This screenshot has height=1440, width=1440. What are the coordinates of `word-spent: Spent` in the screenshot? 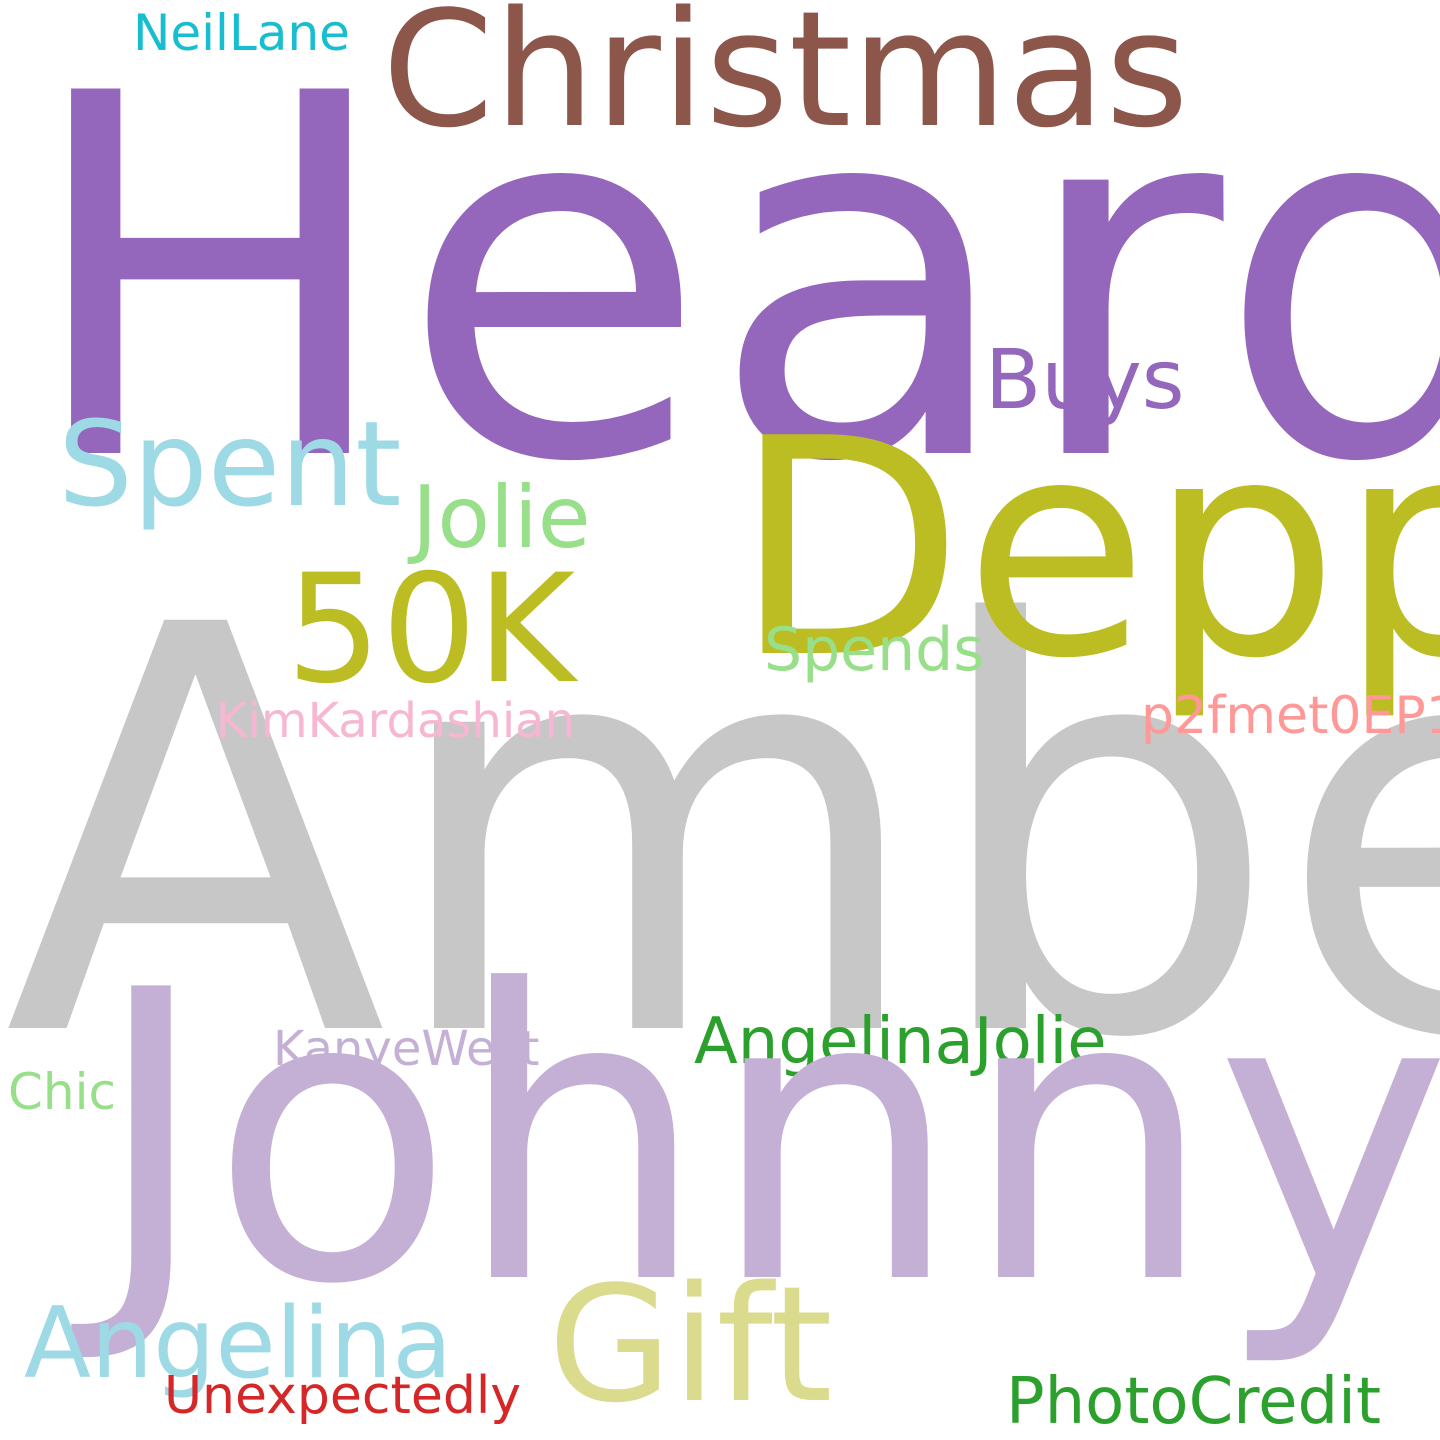 It's located at (230, 464).